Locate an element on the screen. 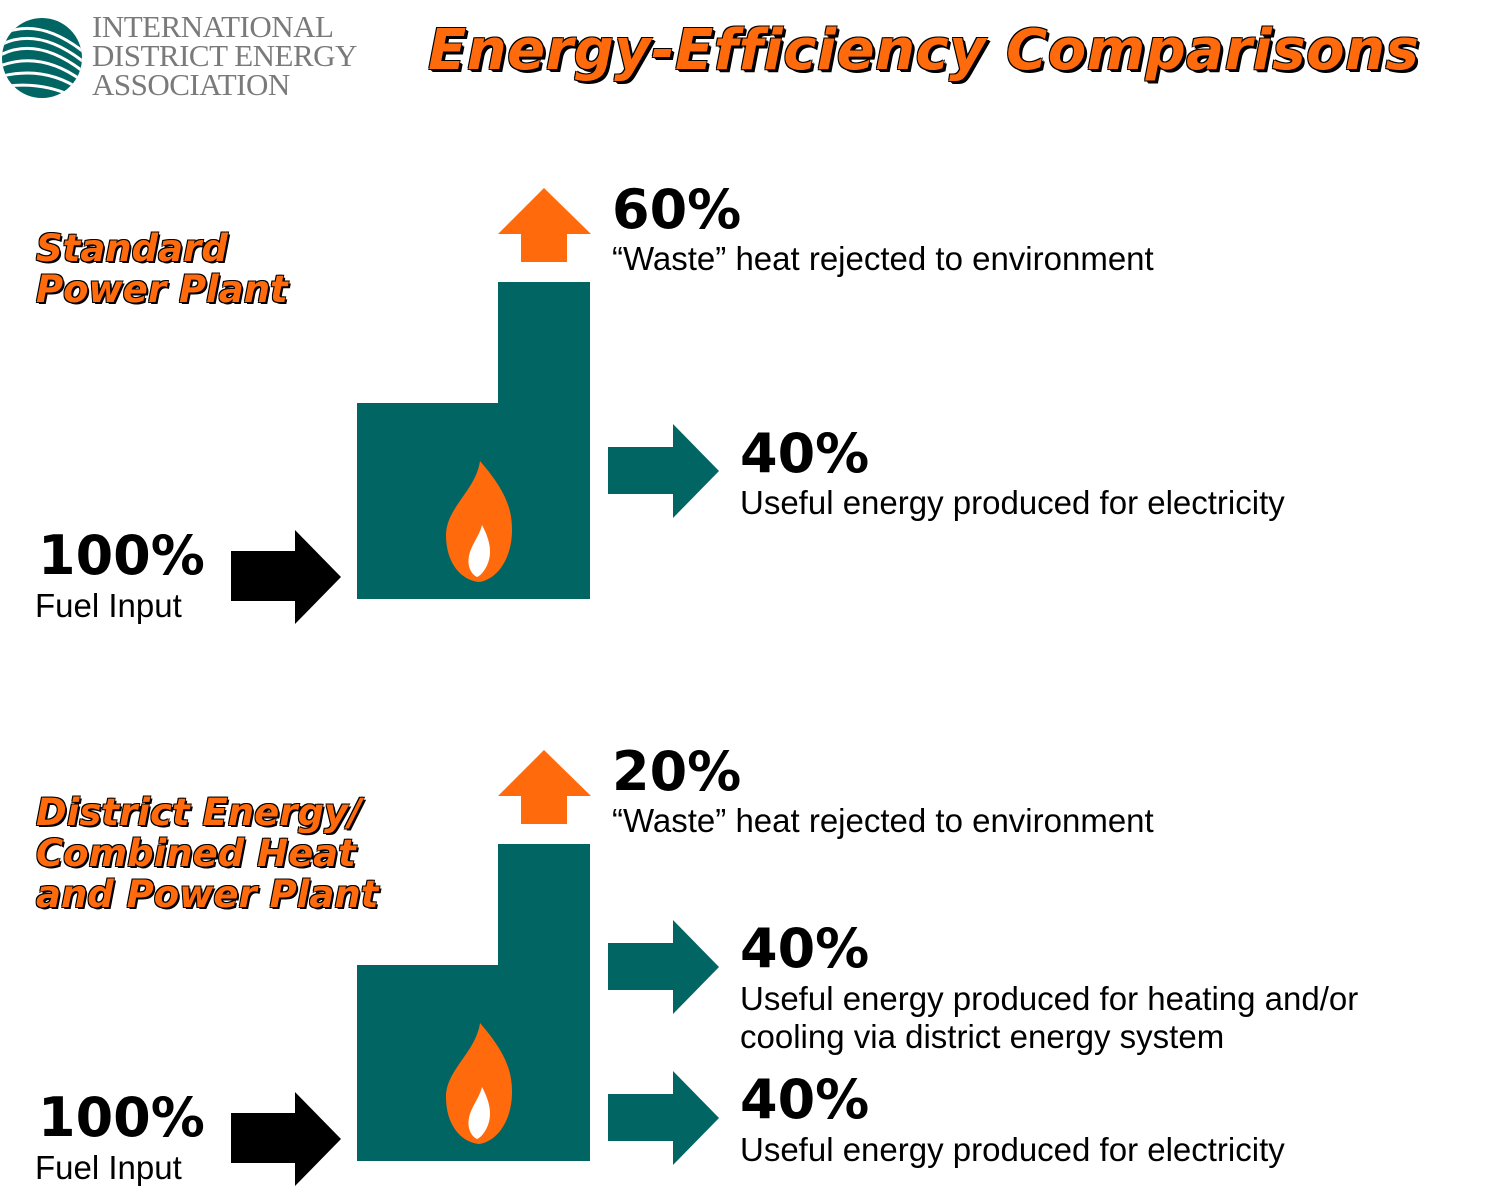 The image size is (1500, 1194). standard-input-arrow is located at coordinates (286, 577).